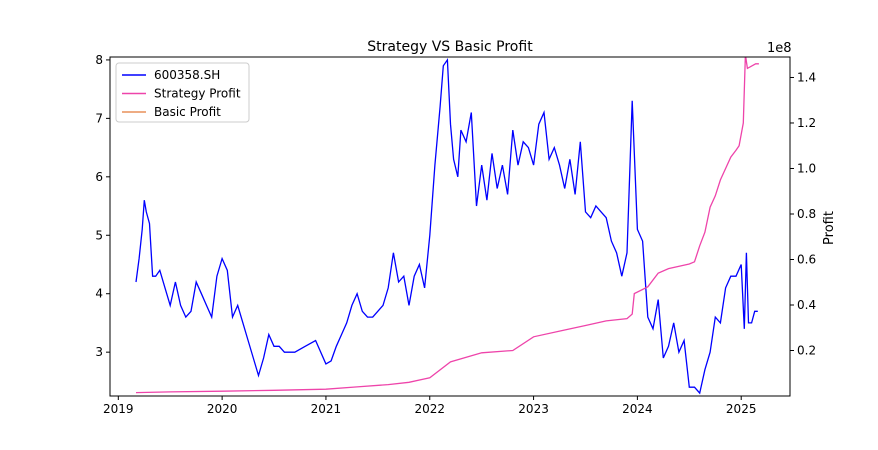 The image size is (878, 450). I want to click on y-right-tick-label: 1.4, so click(806, 77).